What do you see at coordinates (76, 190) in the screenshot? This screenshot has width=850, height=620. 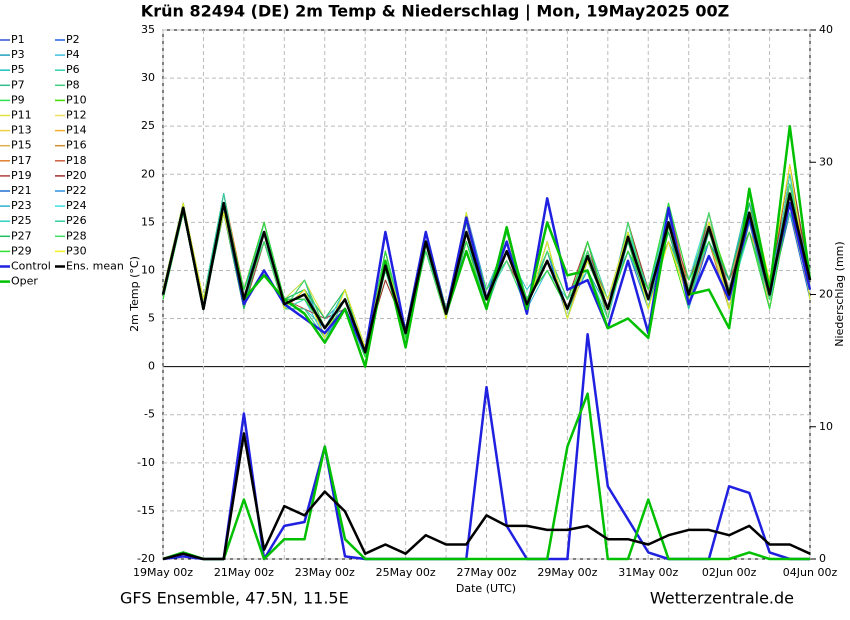 I see `legend-label: P22` at bounding box center [76, 190].